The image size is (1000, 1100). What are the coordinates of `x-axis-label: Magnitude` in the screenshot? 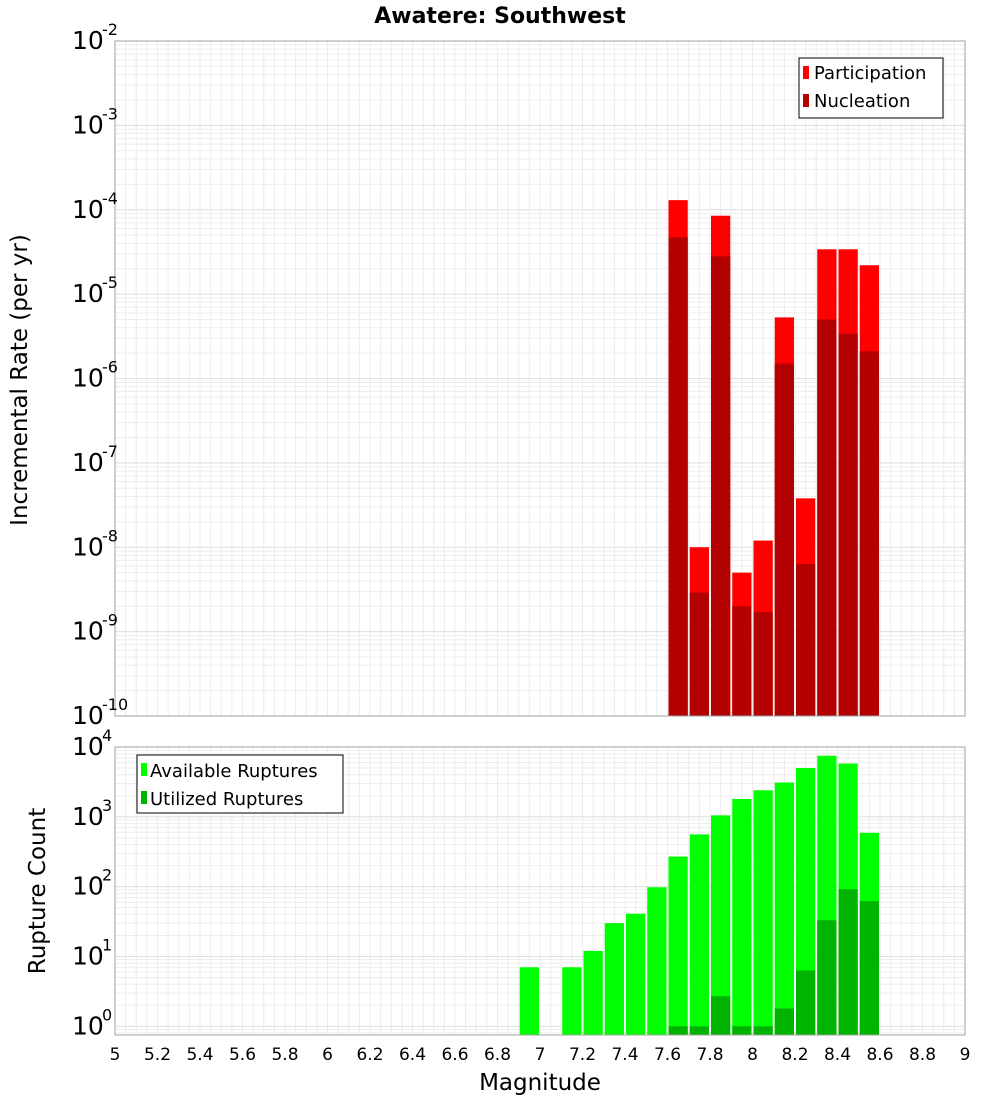 It's located at (540, 1083).